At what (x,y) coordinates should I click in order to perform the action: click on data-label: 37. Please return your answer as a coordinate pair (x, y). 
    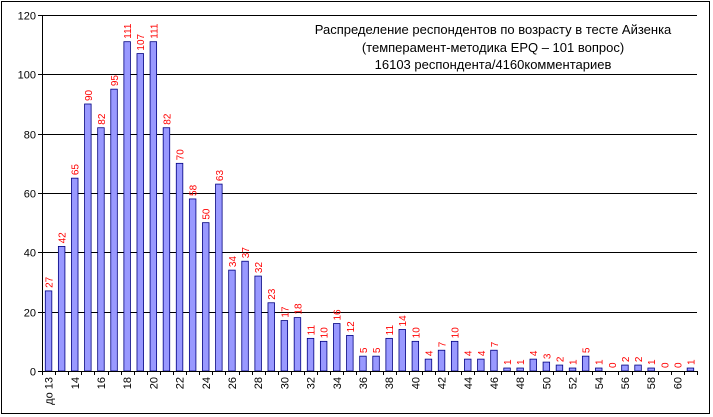
    Looking at the image, I should click on (246, 253).